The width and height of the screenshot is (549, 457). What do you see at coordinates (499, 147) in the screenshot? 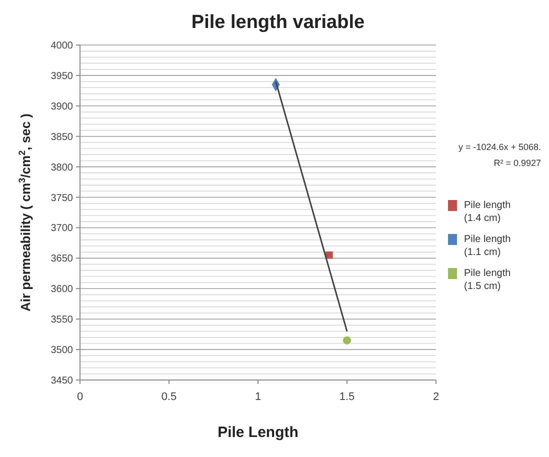
I see `text: y = -1024.6x + 5068.` at bounding box center [499, 147].